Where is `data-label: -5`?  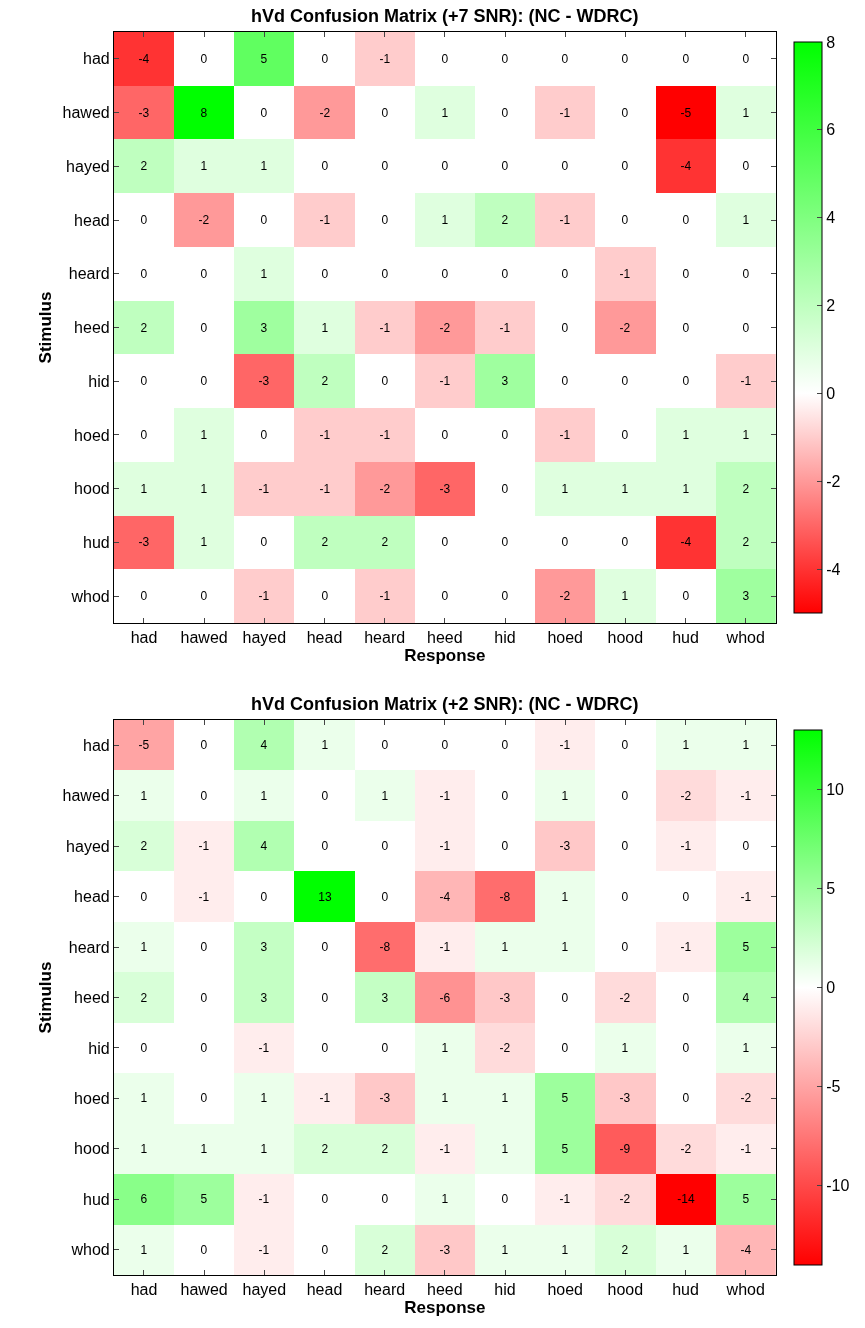
data-label: -5 is located at coordinates (686, 113).